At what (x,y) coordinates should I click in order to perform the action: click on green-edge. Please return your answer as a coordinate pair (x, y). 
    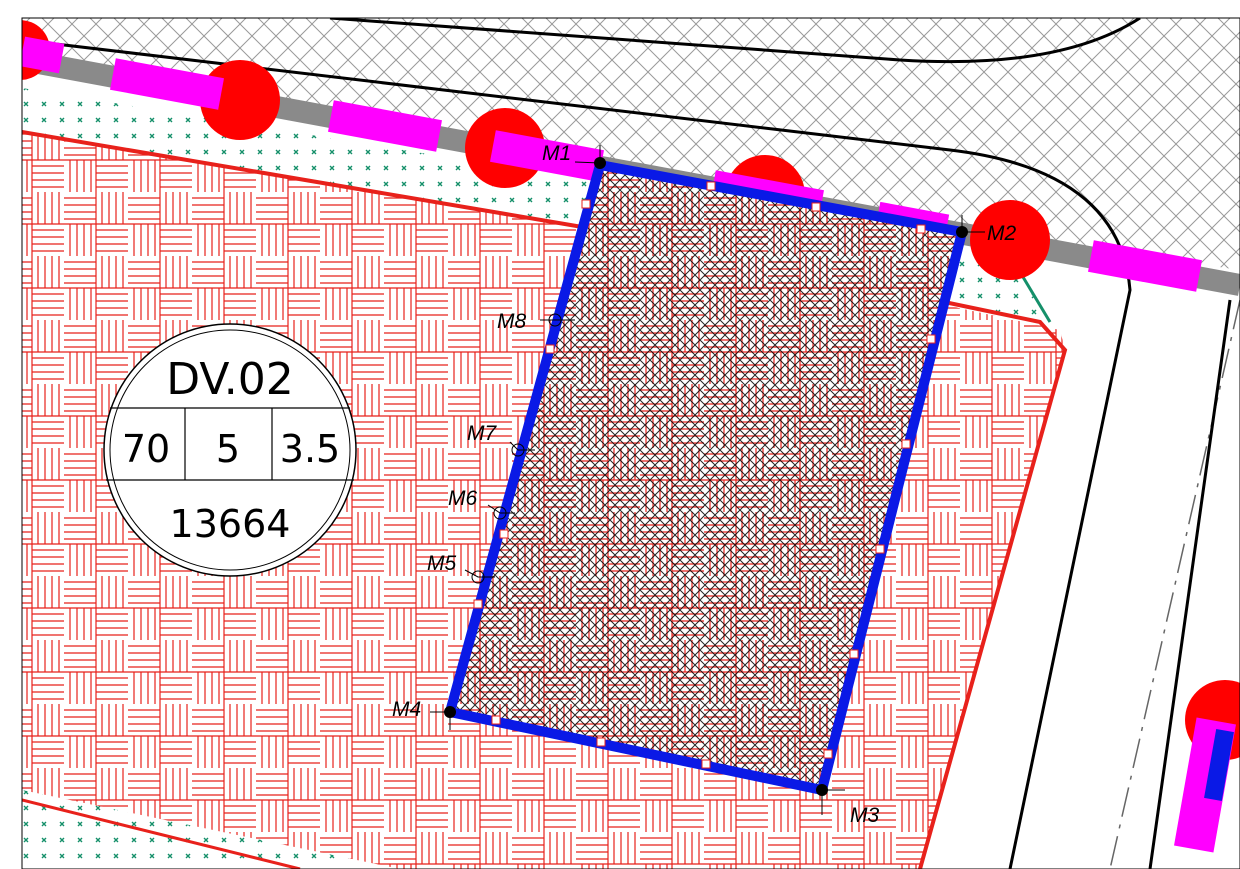
    Looking at the image, I should click on (1035, 297).